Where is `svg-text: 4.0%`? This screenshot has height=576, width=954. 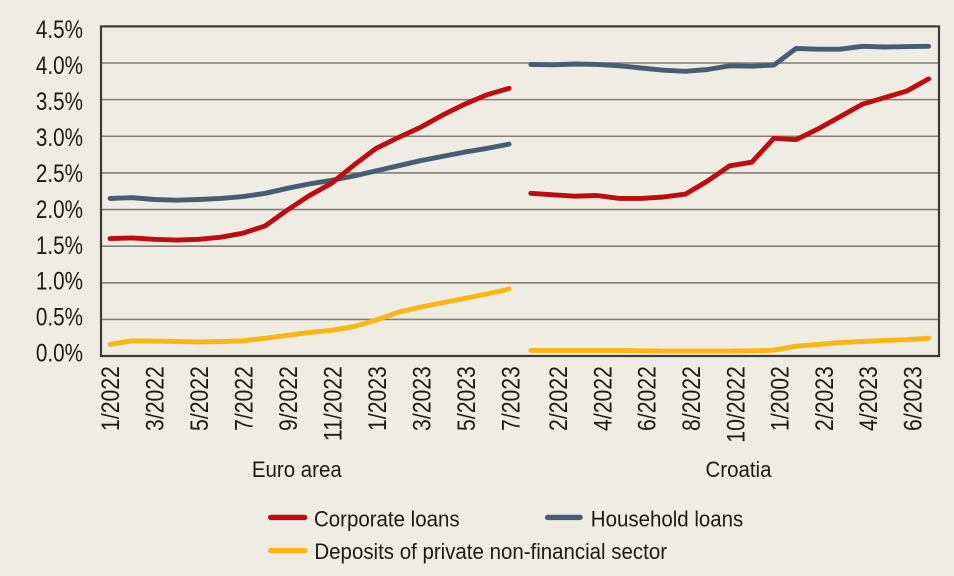
svg-text: 4.0% is located at coordinates (59, 65).